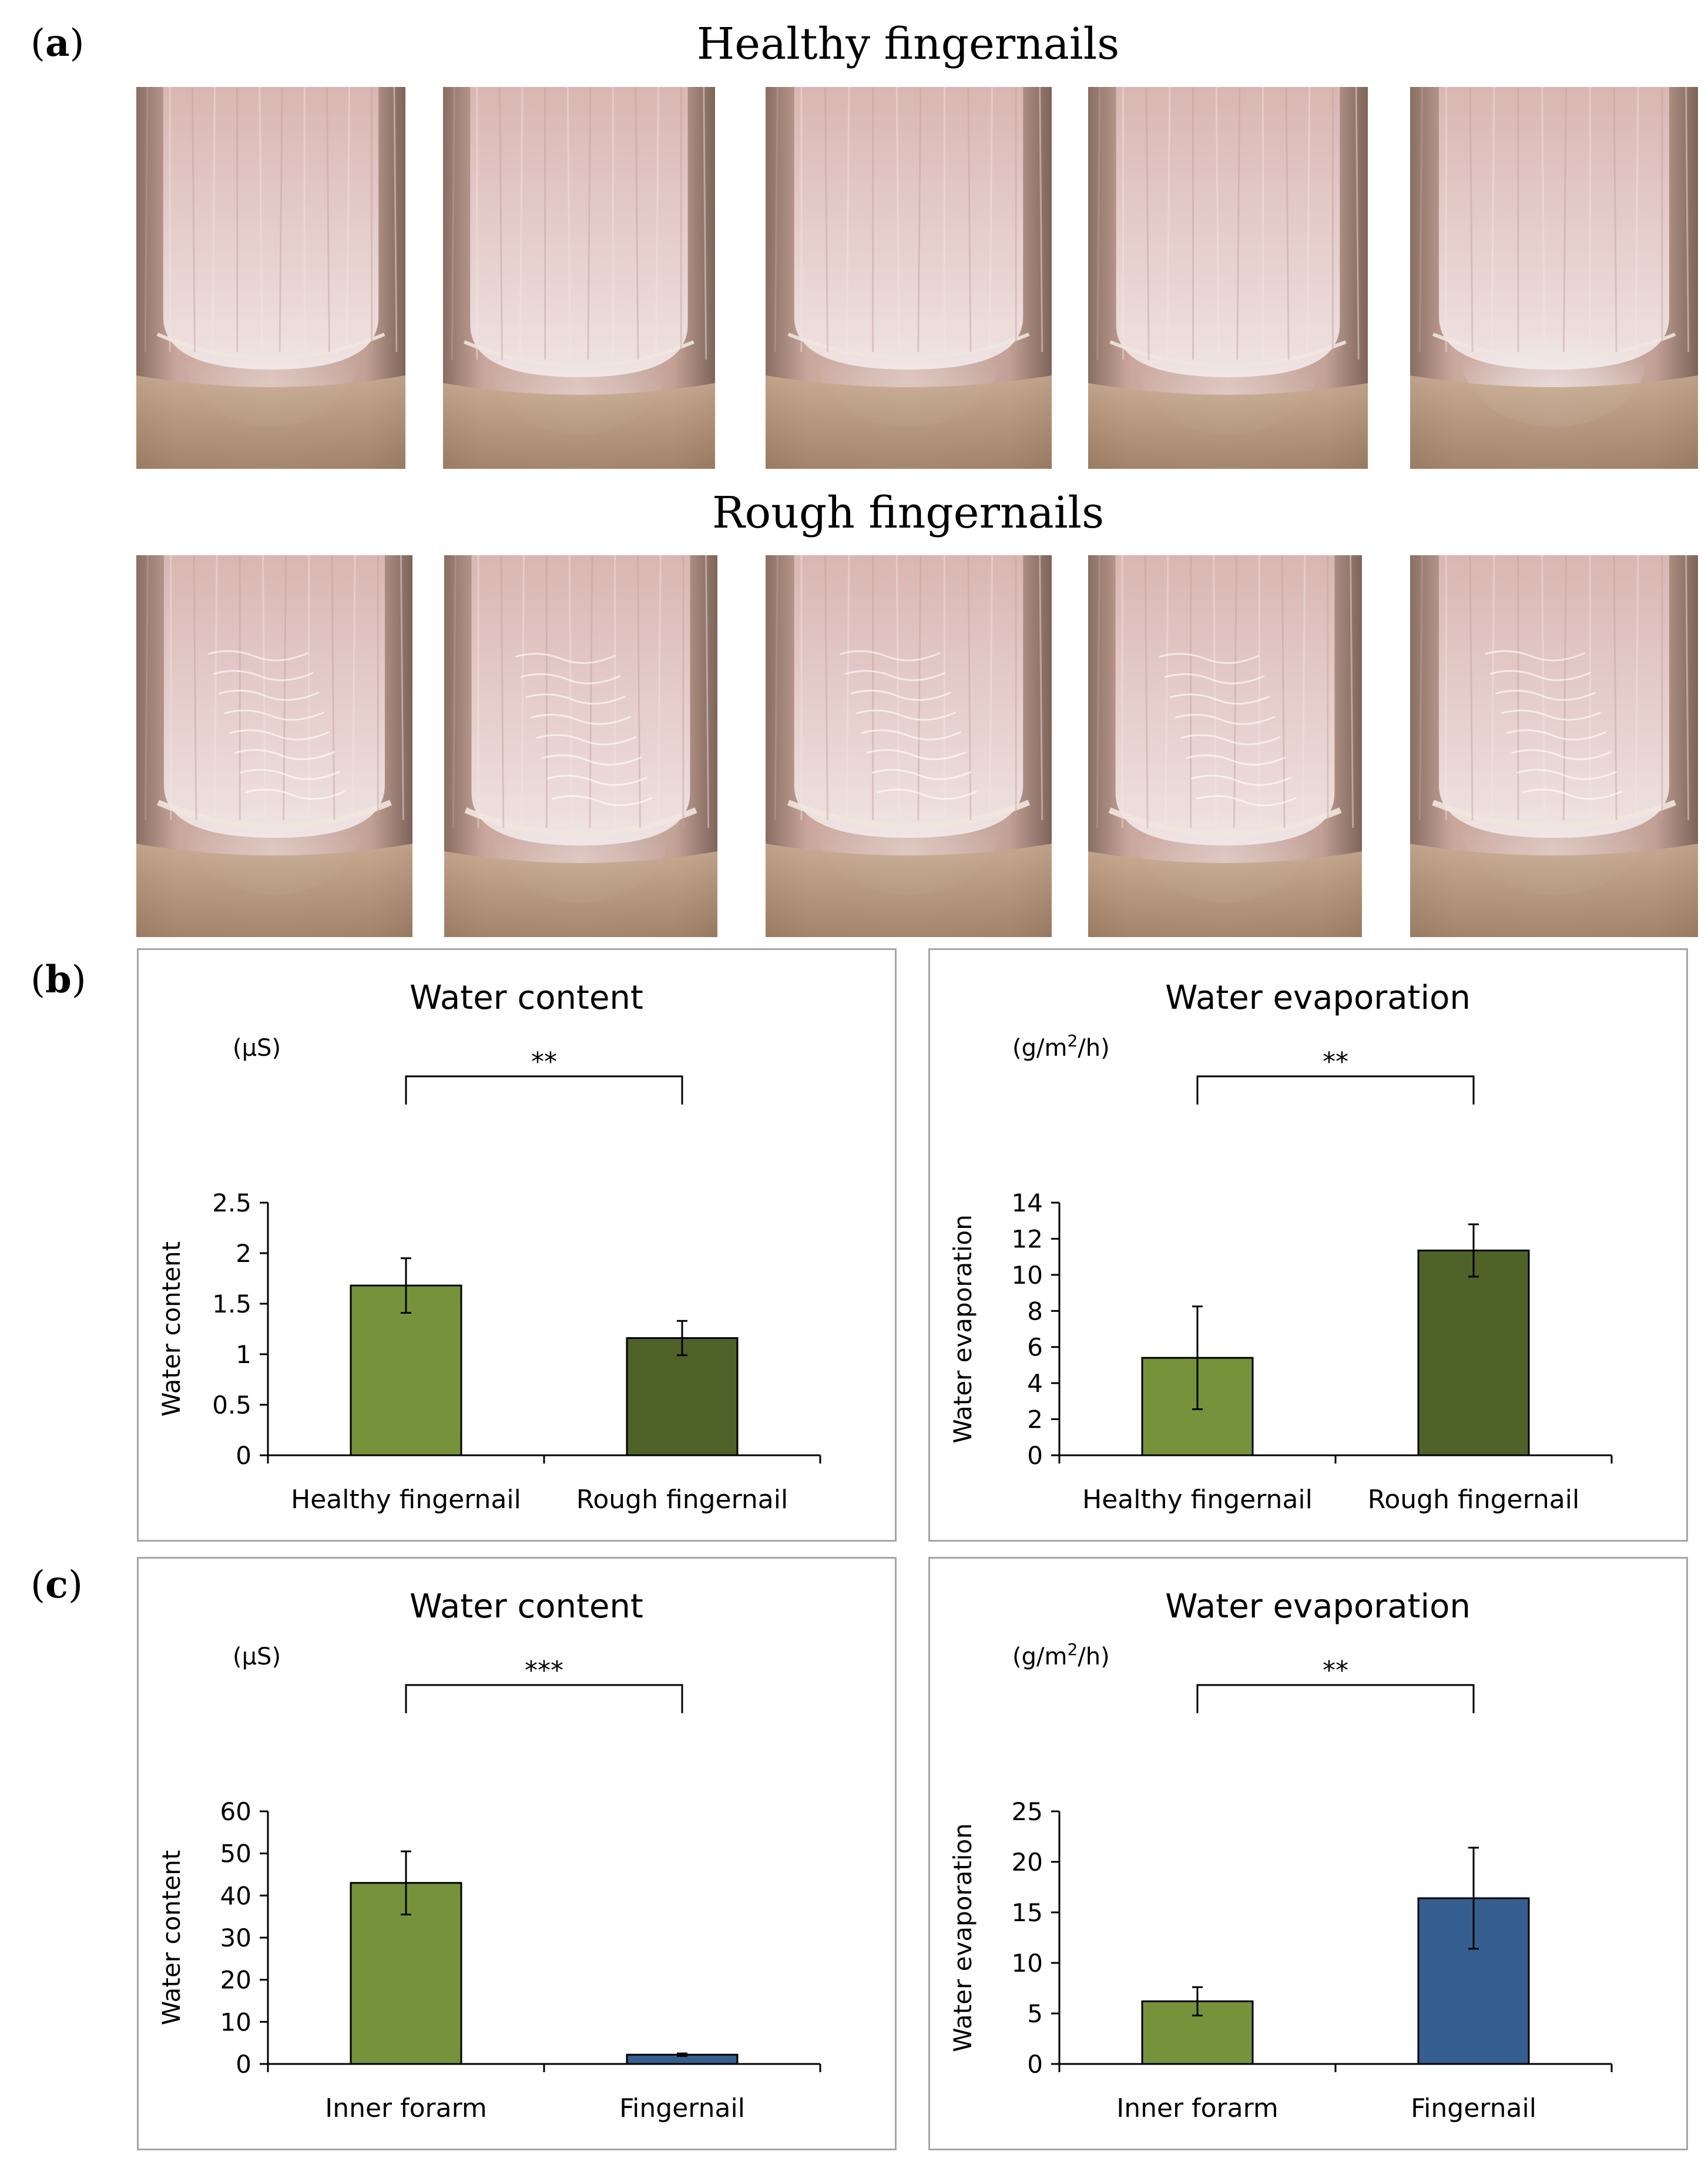 The image size is (1708, 2175). I want to click on panel-c-label: (c), so click(57, 1585).